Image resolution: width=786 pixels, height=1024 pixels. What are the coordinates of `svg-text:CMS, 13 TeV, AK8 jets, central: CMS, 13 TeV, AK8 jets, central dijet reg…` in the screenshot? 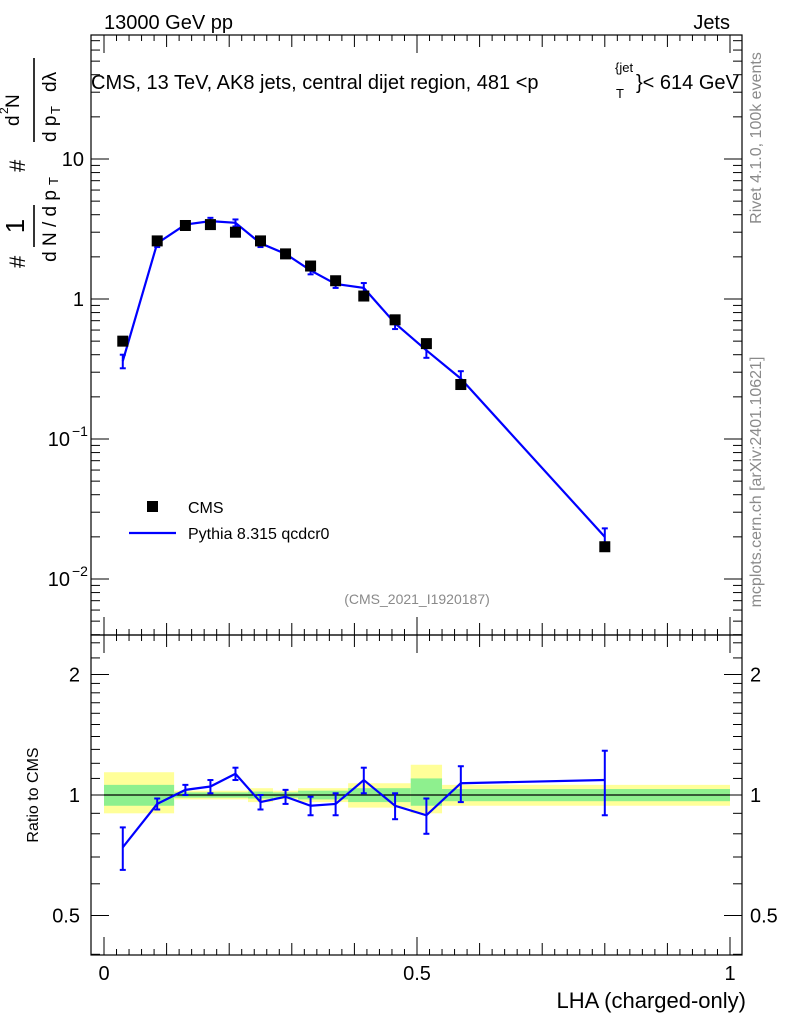 It's located at (315, 83).